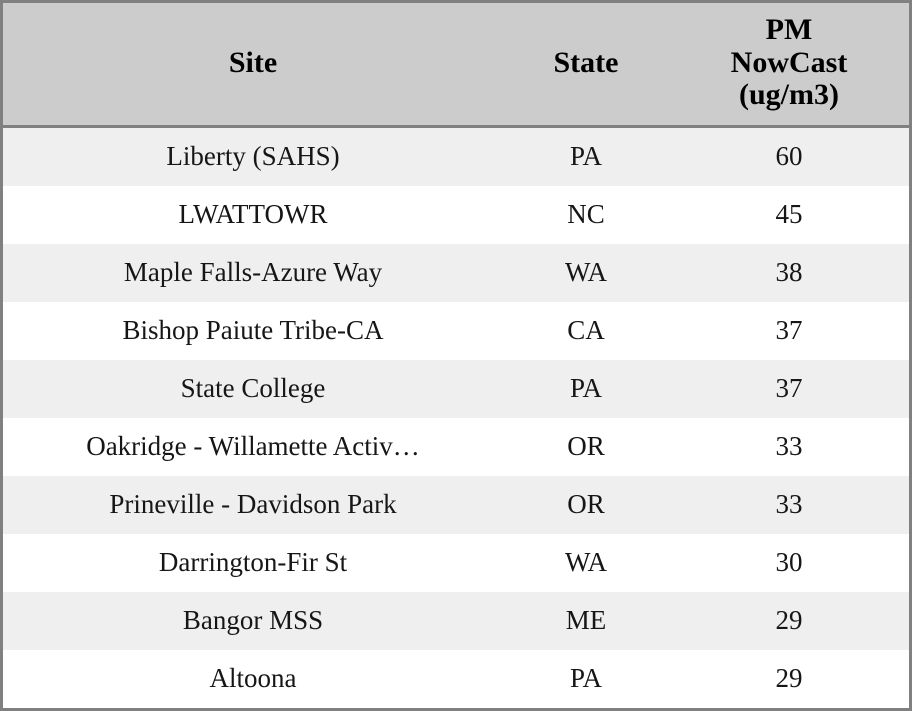  I want to click on cell-pm-nowcast: 45, so click(789, 214).